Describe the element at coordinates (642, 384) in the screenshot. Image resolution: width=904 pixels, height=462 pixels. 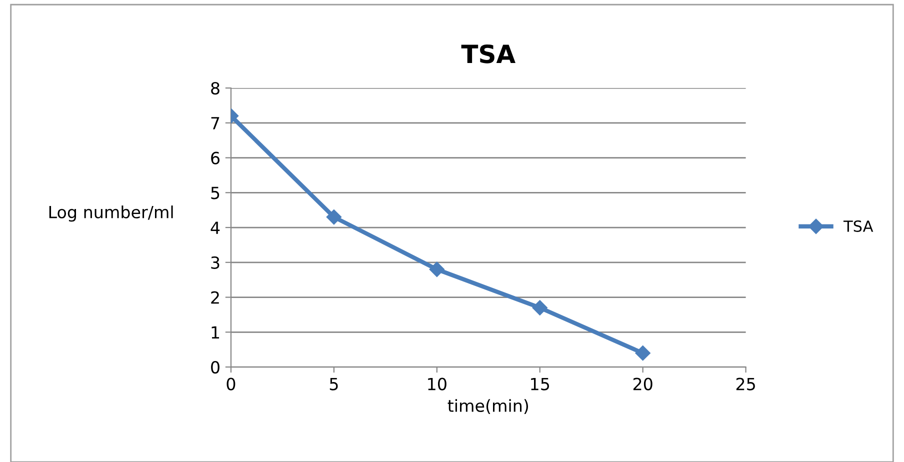
I see `x-tick-label: 20` at that location.